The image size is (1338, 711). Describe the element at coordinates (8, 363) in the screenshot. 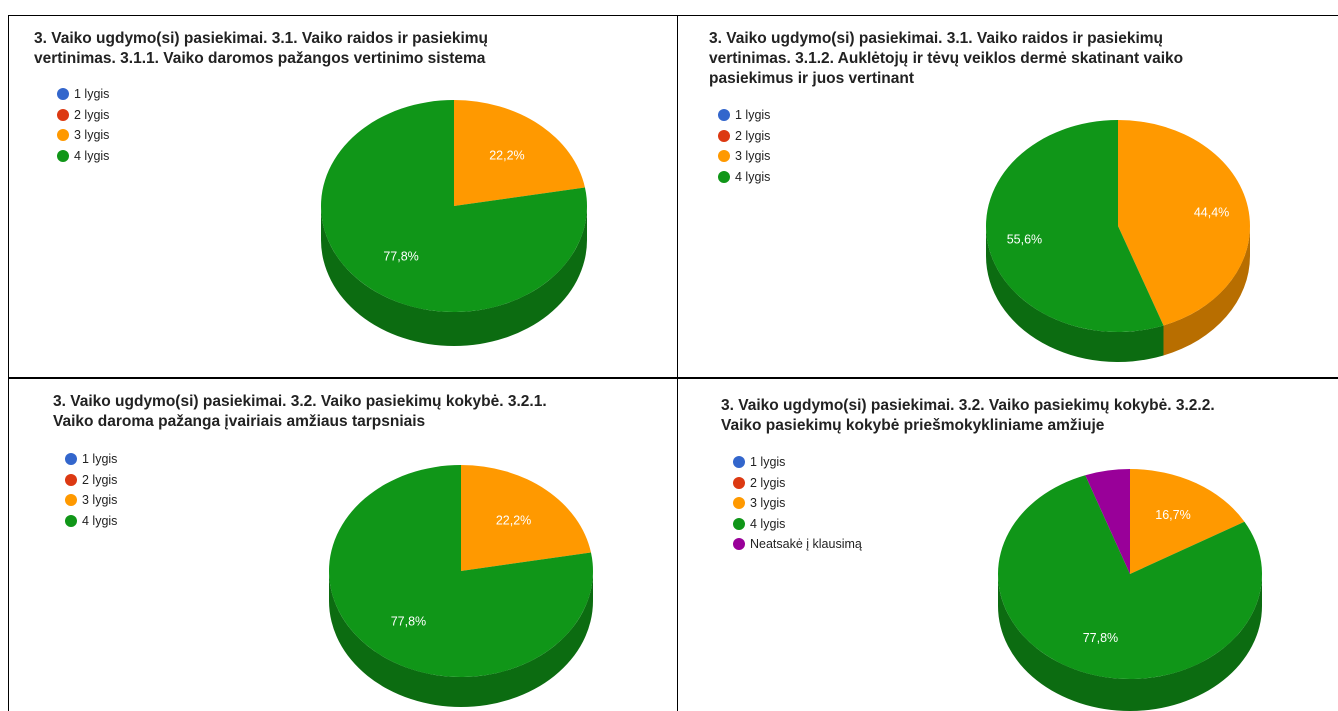

I see `grid-left-border` at that location.